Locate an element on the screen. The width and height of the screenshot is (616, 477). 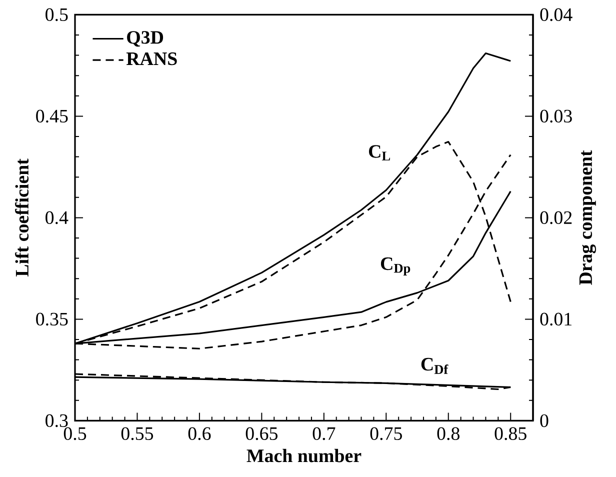
x-tick-label: 0.6 is located at coordinates (199, 433).